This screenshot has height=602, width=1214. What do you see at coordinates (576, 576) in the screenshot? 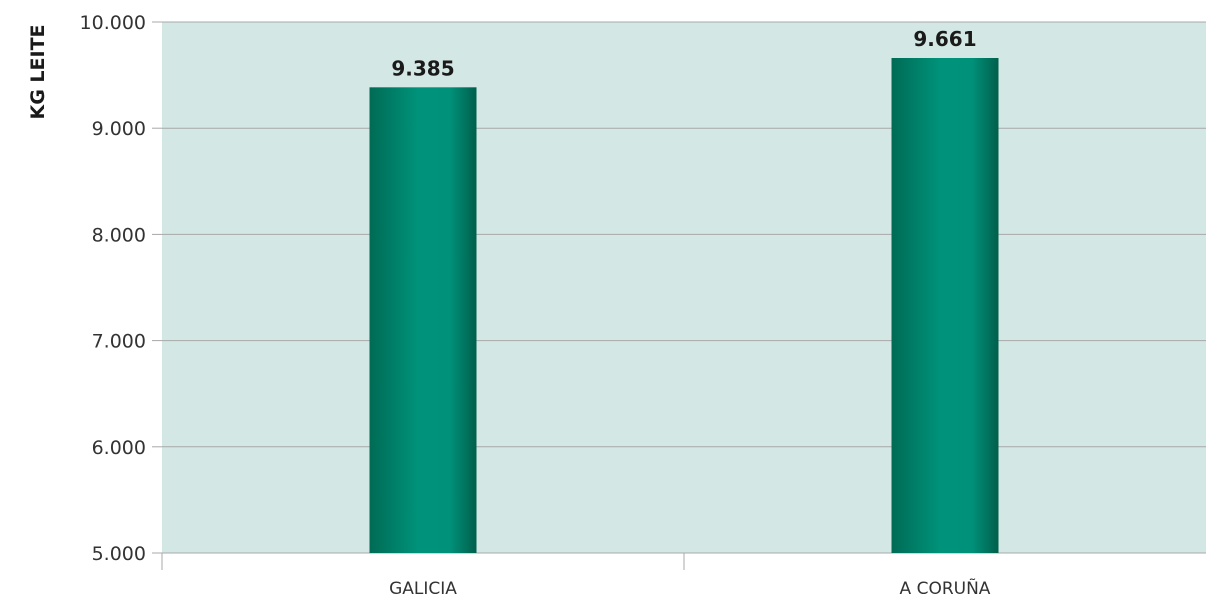
I see `x-axis: GALICIA A CORUÑA` at bounding box center [576, 576].